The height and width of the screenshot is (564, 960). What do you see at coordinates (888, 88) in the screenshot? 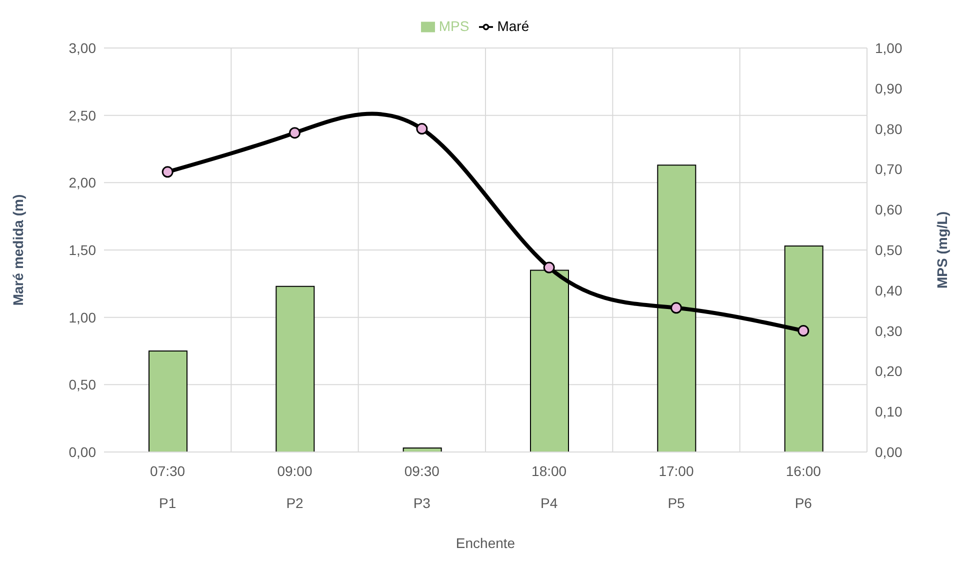
I see `y2-tick-label: 0,90` at bounding box center [888, 88].